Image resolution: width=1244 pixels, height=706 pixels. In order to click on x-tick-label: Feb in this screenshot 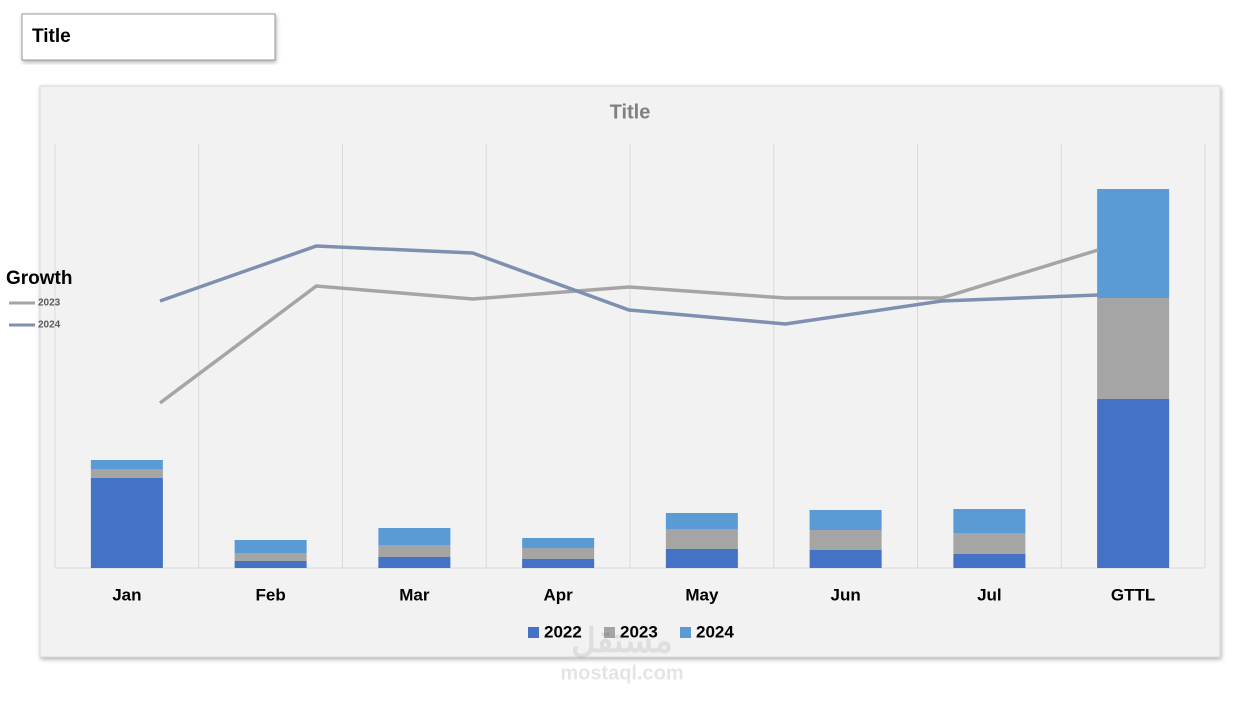, I will do `click(271, 594)`.